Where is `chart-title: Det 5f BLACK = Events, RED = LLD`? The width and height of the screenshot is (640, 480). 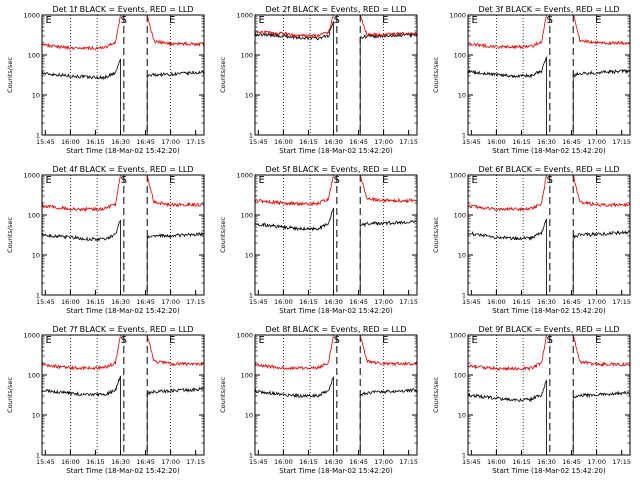 chart-title: Det 5f BLACK = Events, RED = LLD is located at coordinates (335, 169).